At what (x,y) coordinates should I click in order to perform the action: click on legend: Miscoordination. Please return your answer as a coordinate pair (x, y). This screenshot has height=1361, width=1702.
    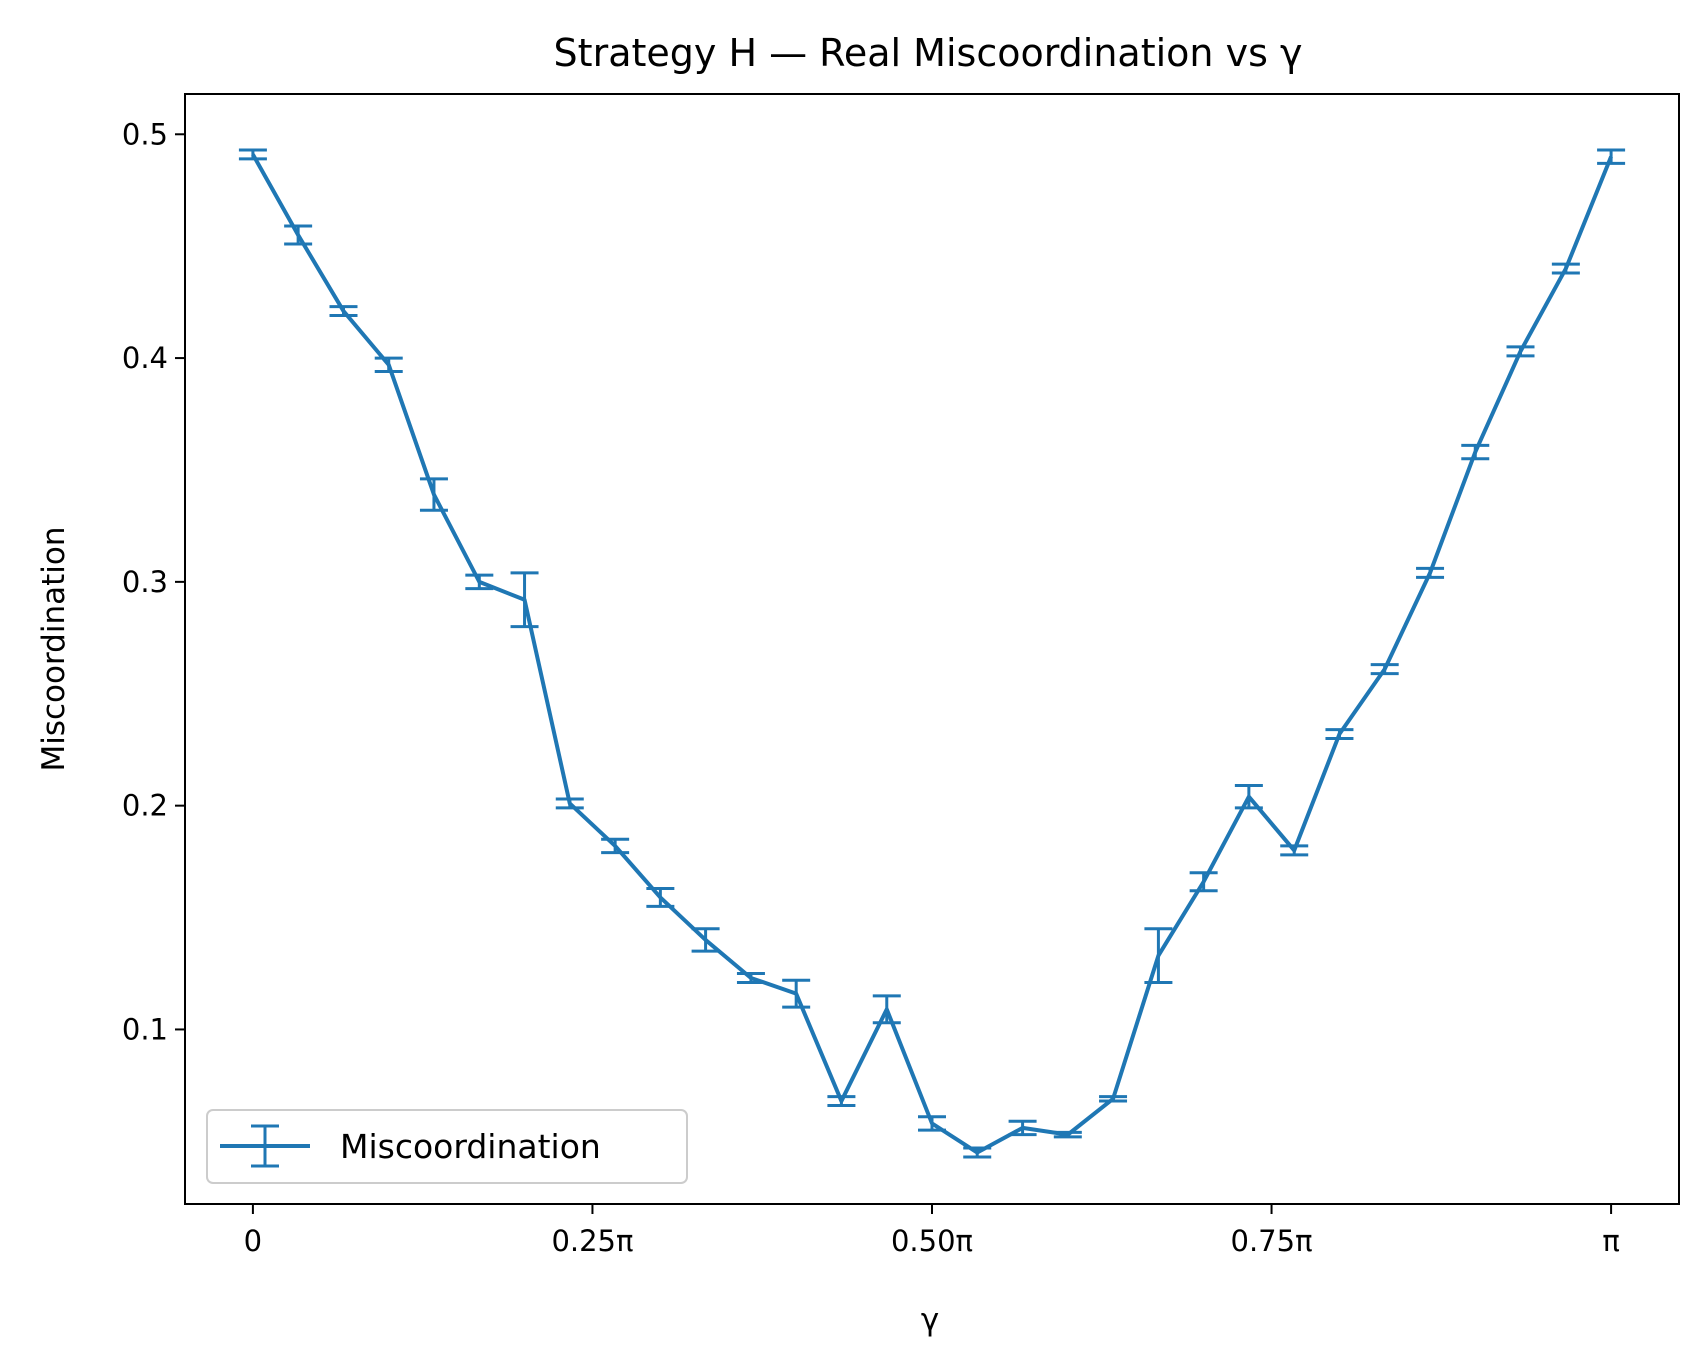
    Looking at the image, I should click on (447, 1146).